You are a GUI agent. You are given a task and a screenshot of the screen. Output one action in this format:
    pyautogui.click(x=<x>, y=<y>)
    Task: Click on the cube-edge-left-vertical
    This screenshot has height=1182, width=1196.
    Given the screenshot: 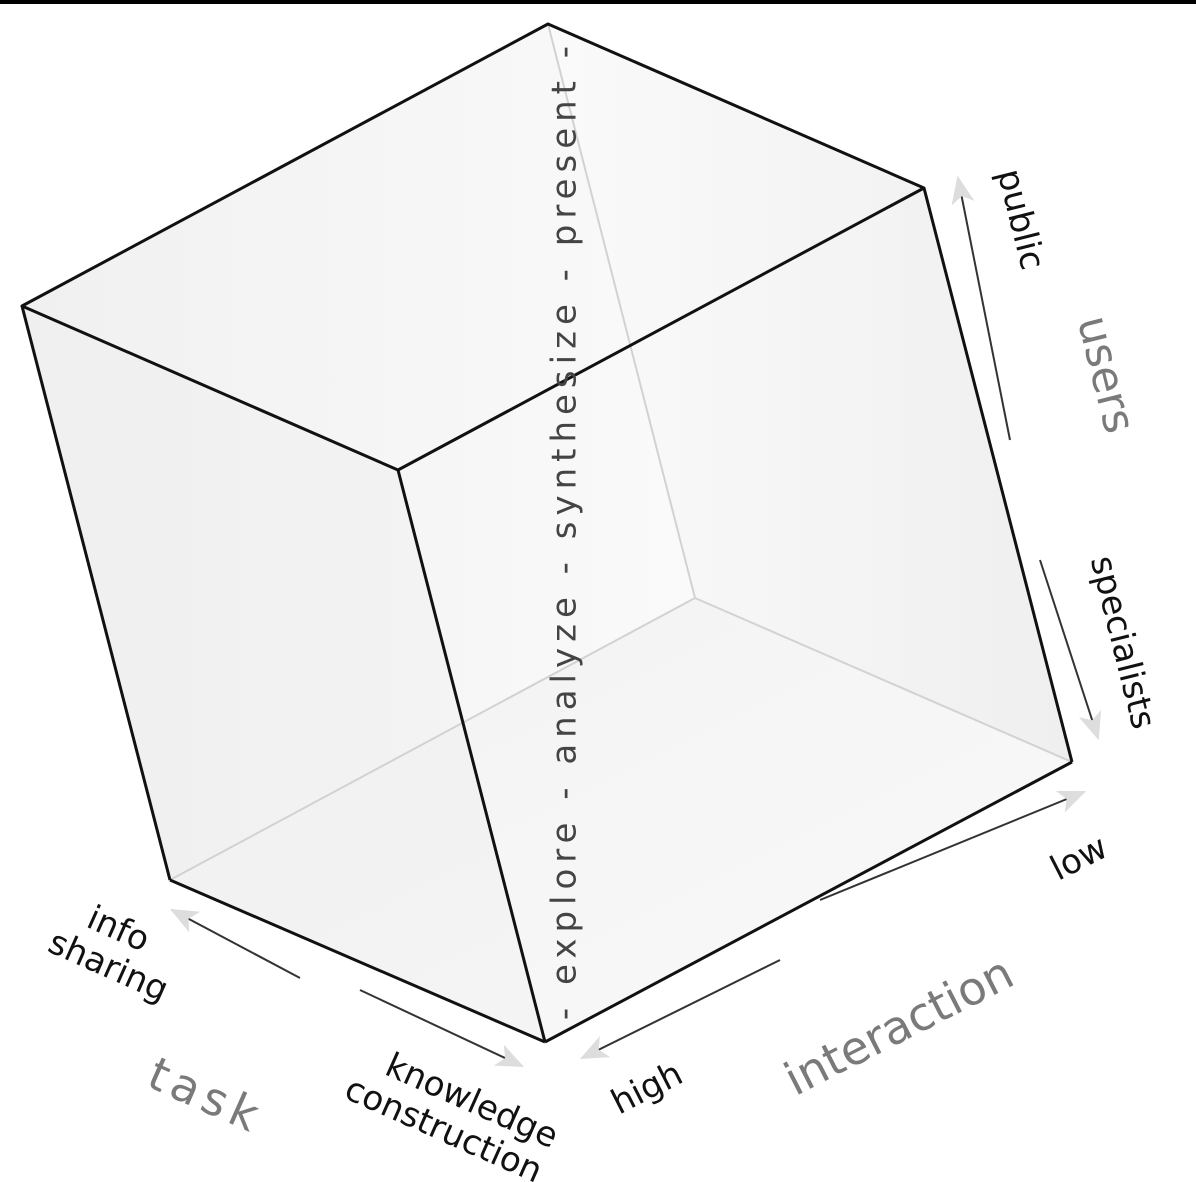 What is the action you would take?
    pyautogui.click(x=96, y=593)
    